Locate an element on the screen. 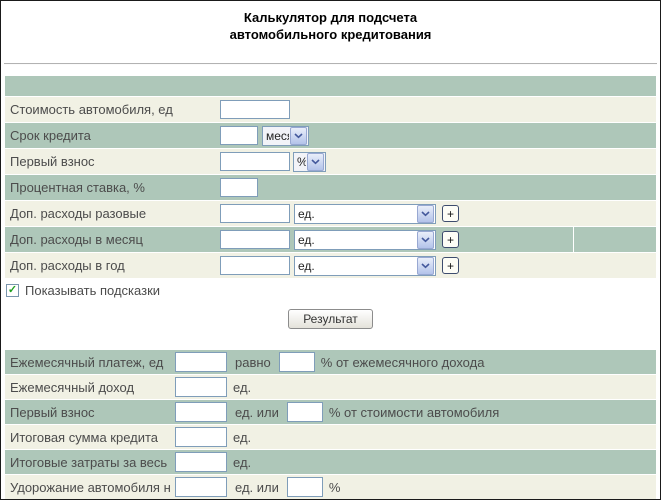  downpayment-percent-input is located at coordinates (304, 412).